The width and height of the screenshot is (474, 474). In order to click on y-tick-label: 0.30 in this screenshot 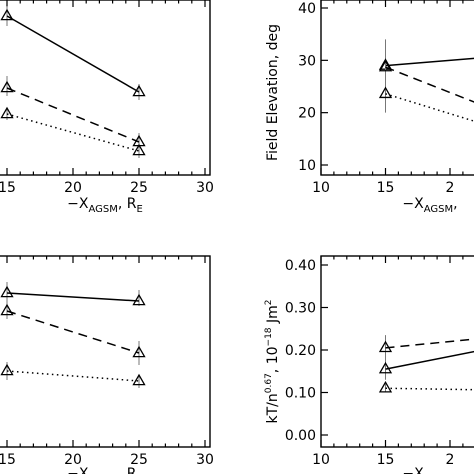, I will do `click(300, 309)`.